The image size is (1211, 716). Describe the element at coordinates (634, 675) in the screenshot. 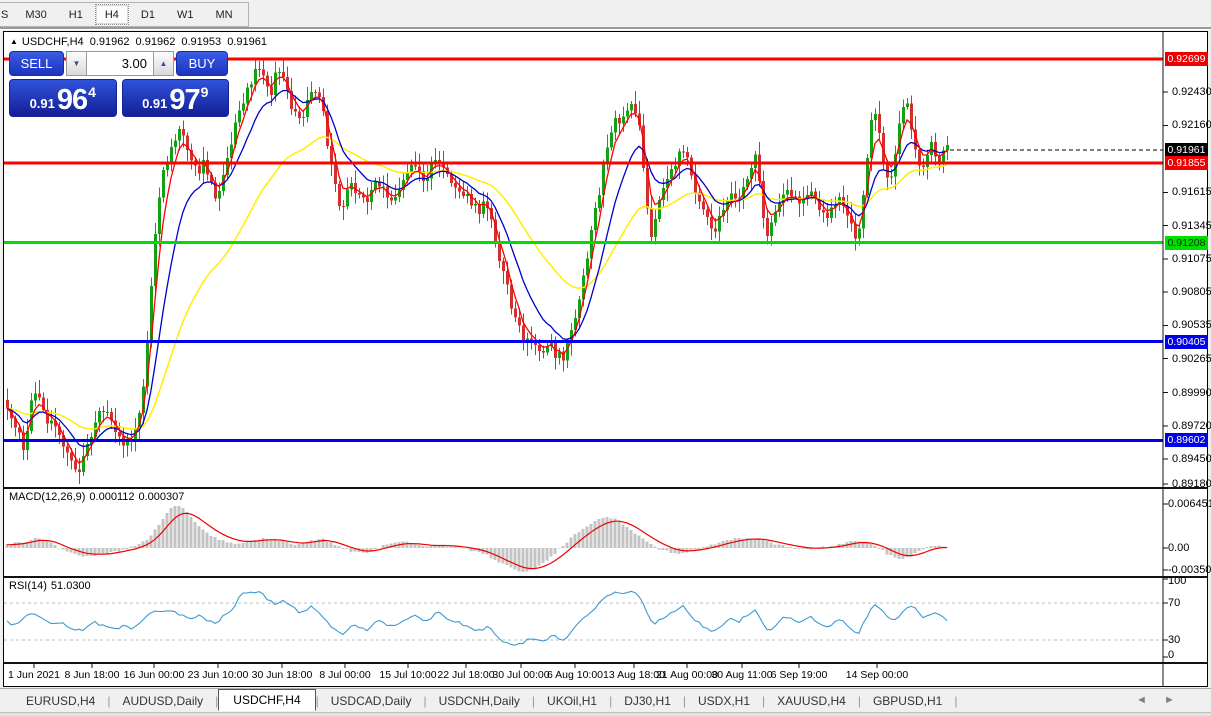

I see `time-axis-label: 13 Aug 18:00` at that location.